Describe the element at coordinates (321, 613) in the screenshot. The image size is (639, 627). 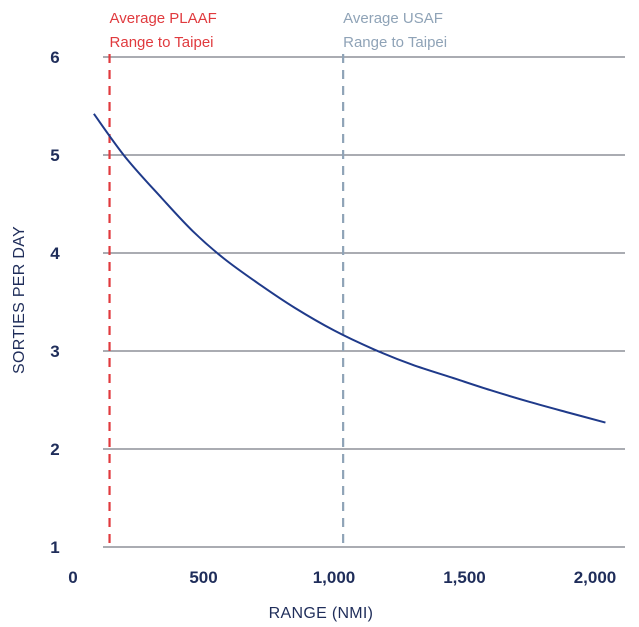
I see `x-axis-title: RANGE (NMI)` at that location.